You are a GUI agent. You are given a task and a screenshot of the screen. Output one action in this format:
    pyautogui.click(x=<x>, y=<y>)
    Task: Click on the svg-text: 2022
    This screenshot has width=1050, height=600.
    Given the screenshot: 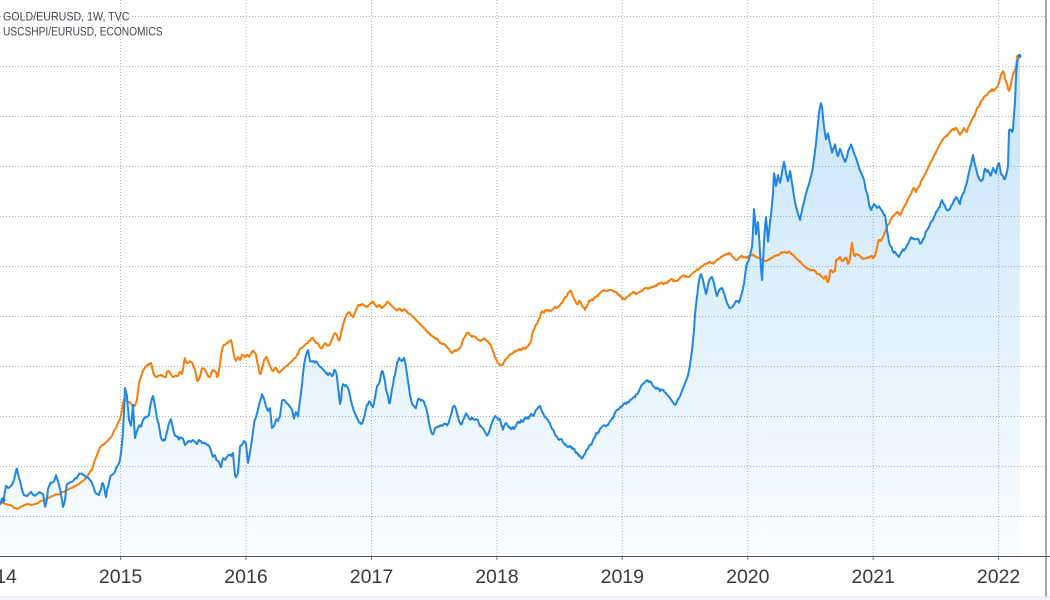 What is the action you would take?
    pyautogui.click(x=998, y=577)
    